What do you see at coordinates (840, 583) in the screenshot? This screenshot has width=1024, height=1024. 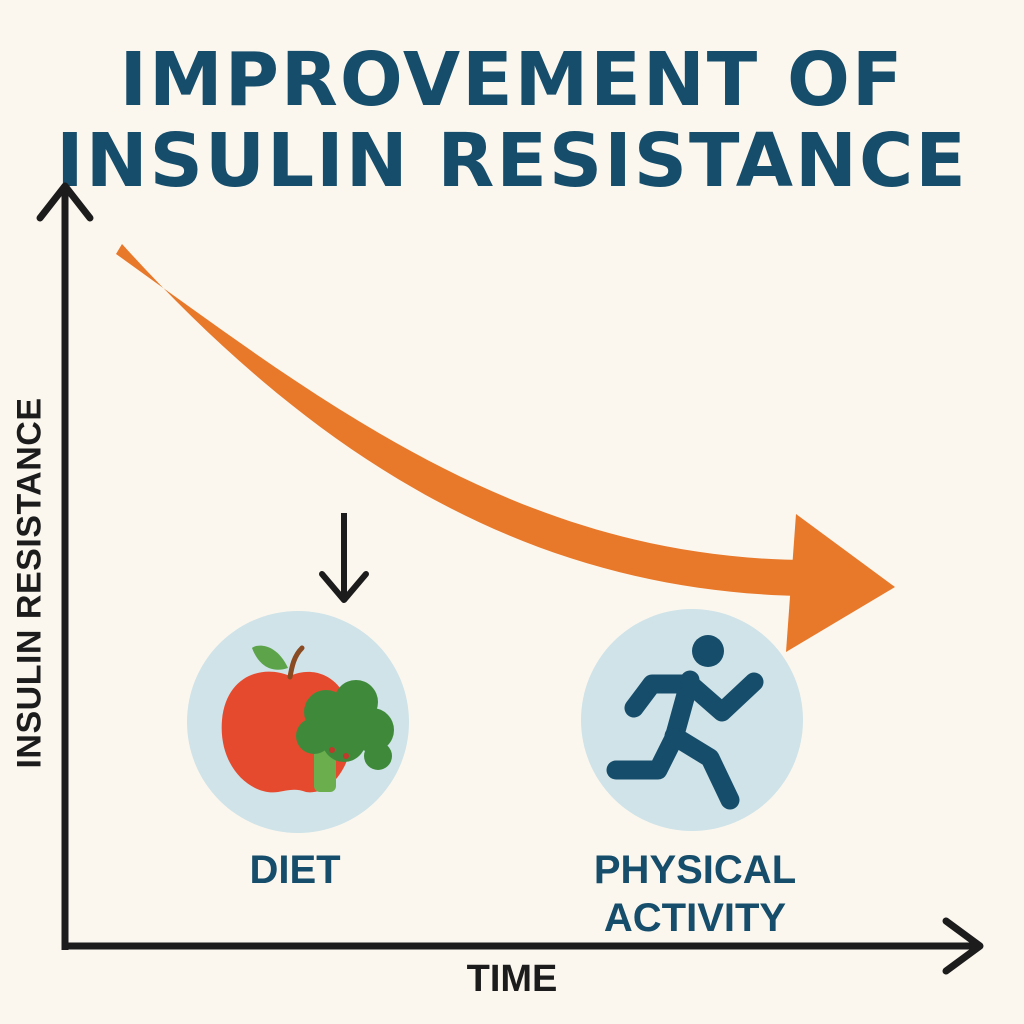 I see `trend-arrow-head` at bounding box center [840, 583].